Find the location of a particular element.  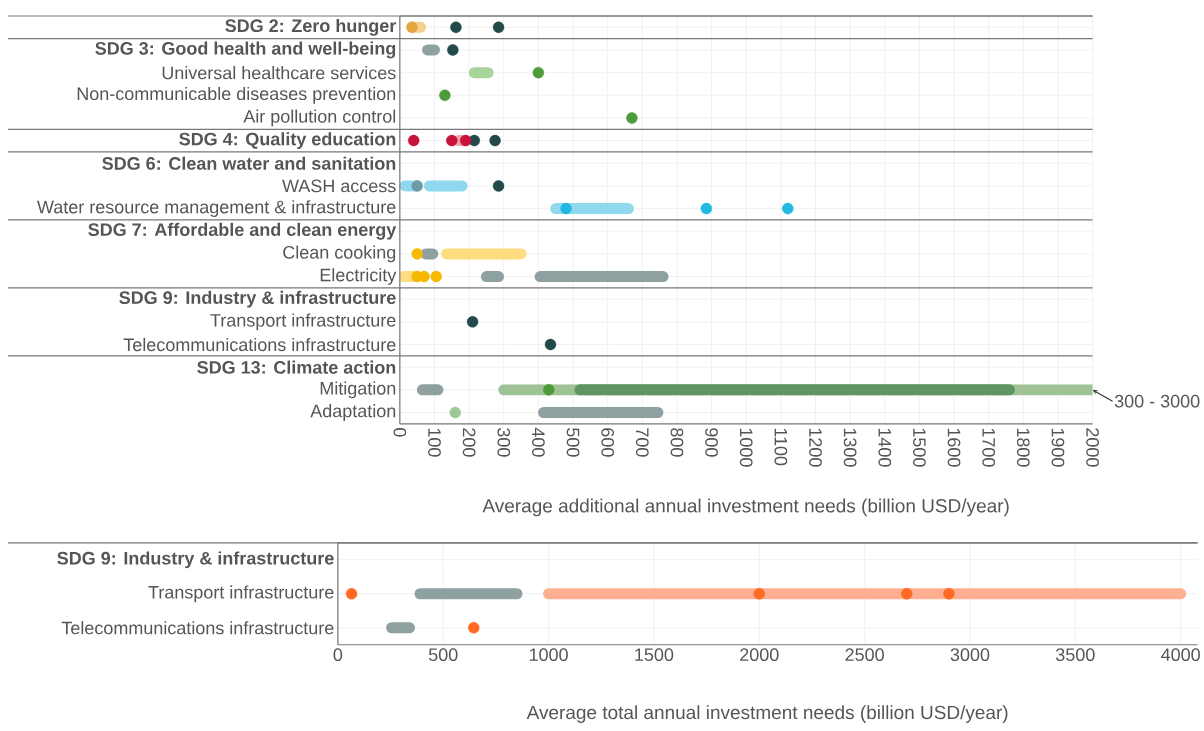

y-tick-label: Electricity is located at coordinates (358, 277).